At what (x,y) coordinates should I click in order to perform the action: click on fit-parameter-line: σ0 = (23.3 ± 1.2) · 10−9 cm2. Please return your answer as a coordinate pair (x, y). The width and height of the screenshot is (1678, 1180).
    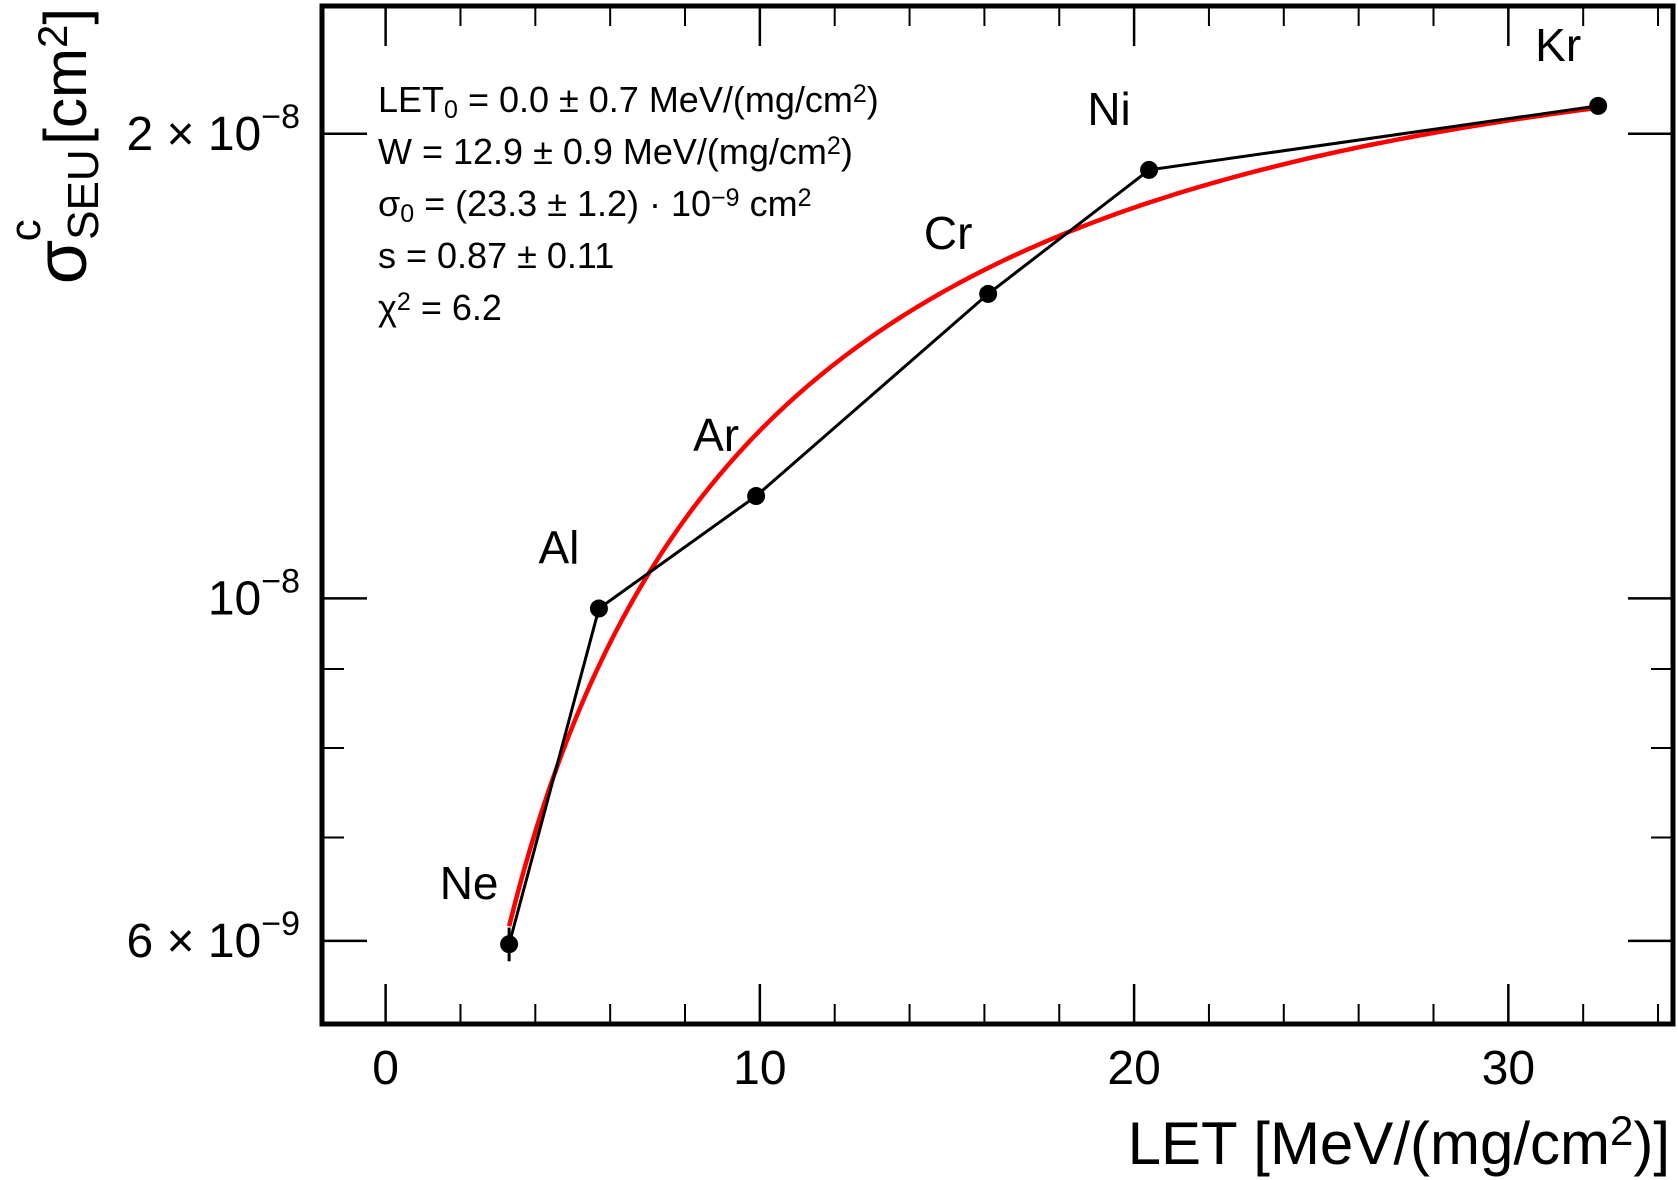
    Looking at the image, I should click on (594, 205).